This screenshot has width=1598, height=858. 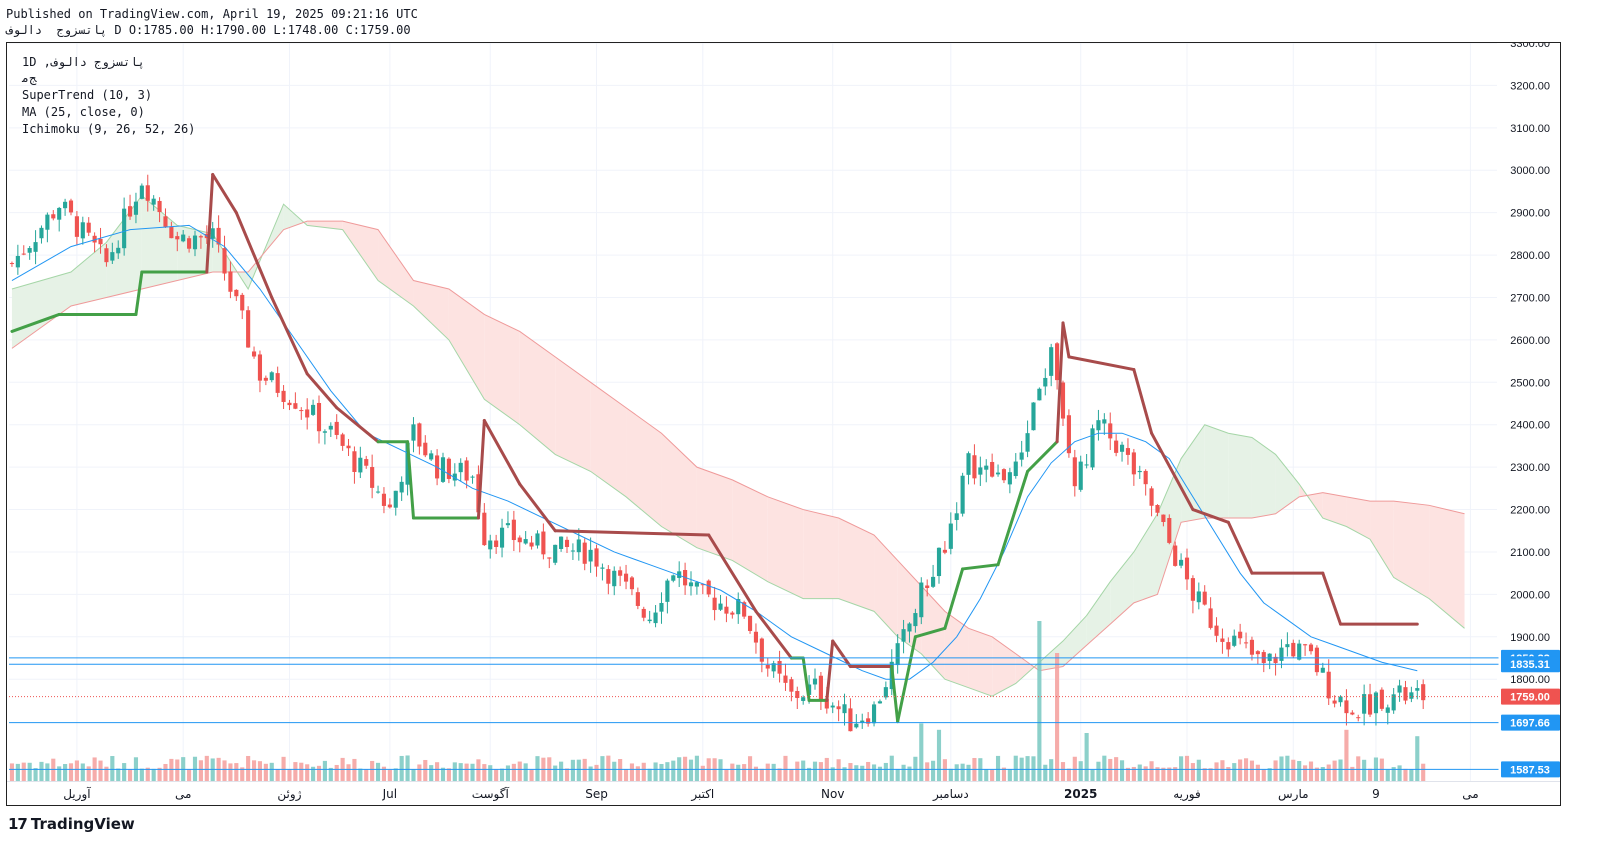 I want to click on legend-ichimoku: Ichimoku (9, 26, 52, 26), so click(x=109, y=129).